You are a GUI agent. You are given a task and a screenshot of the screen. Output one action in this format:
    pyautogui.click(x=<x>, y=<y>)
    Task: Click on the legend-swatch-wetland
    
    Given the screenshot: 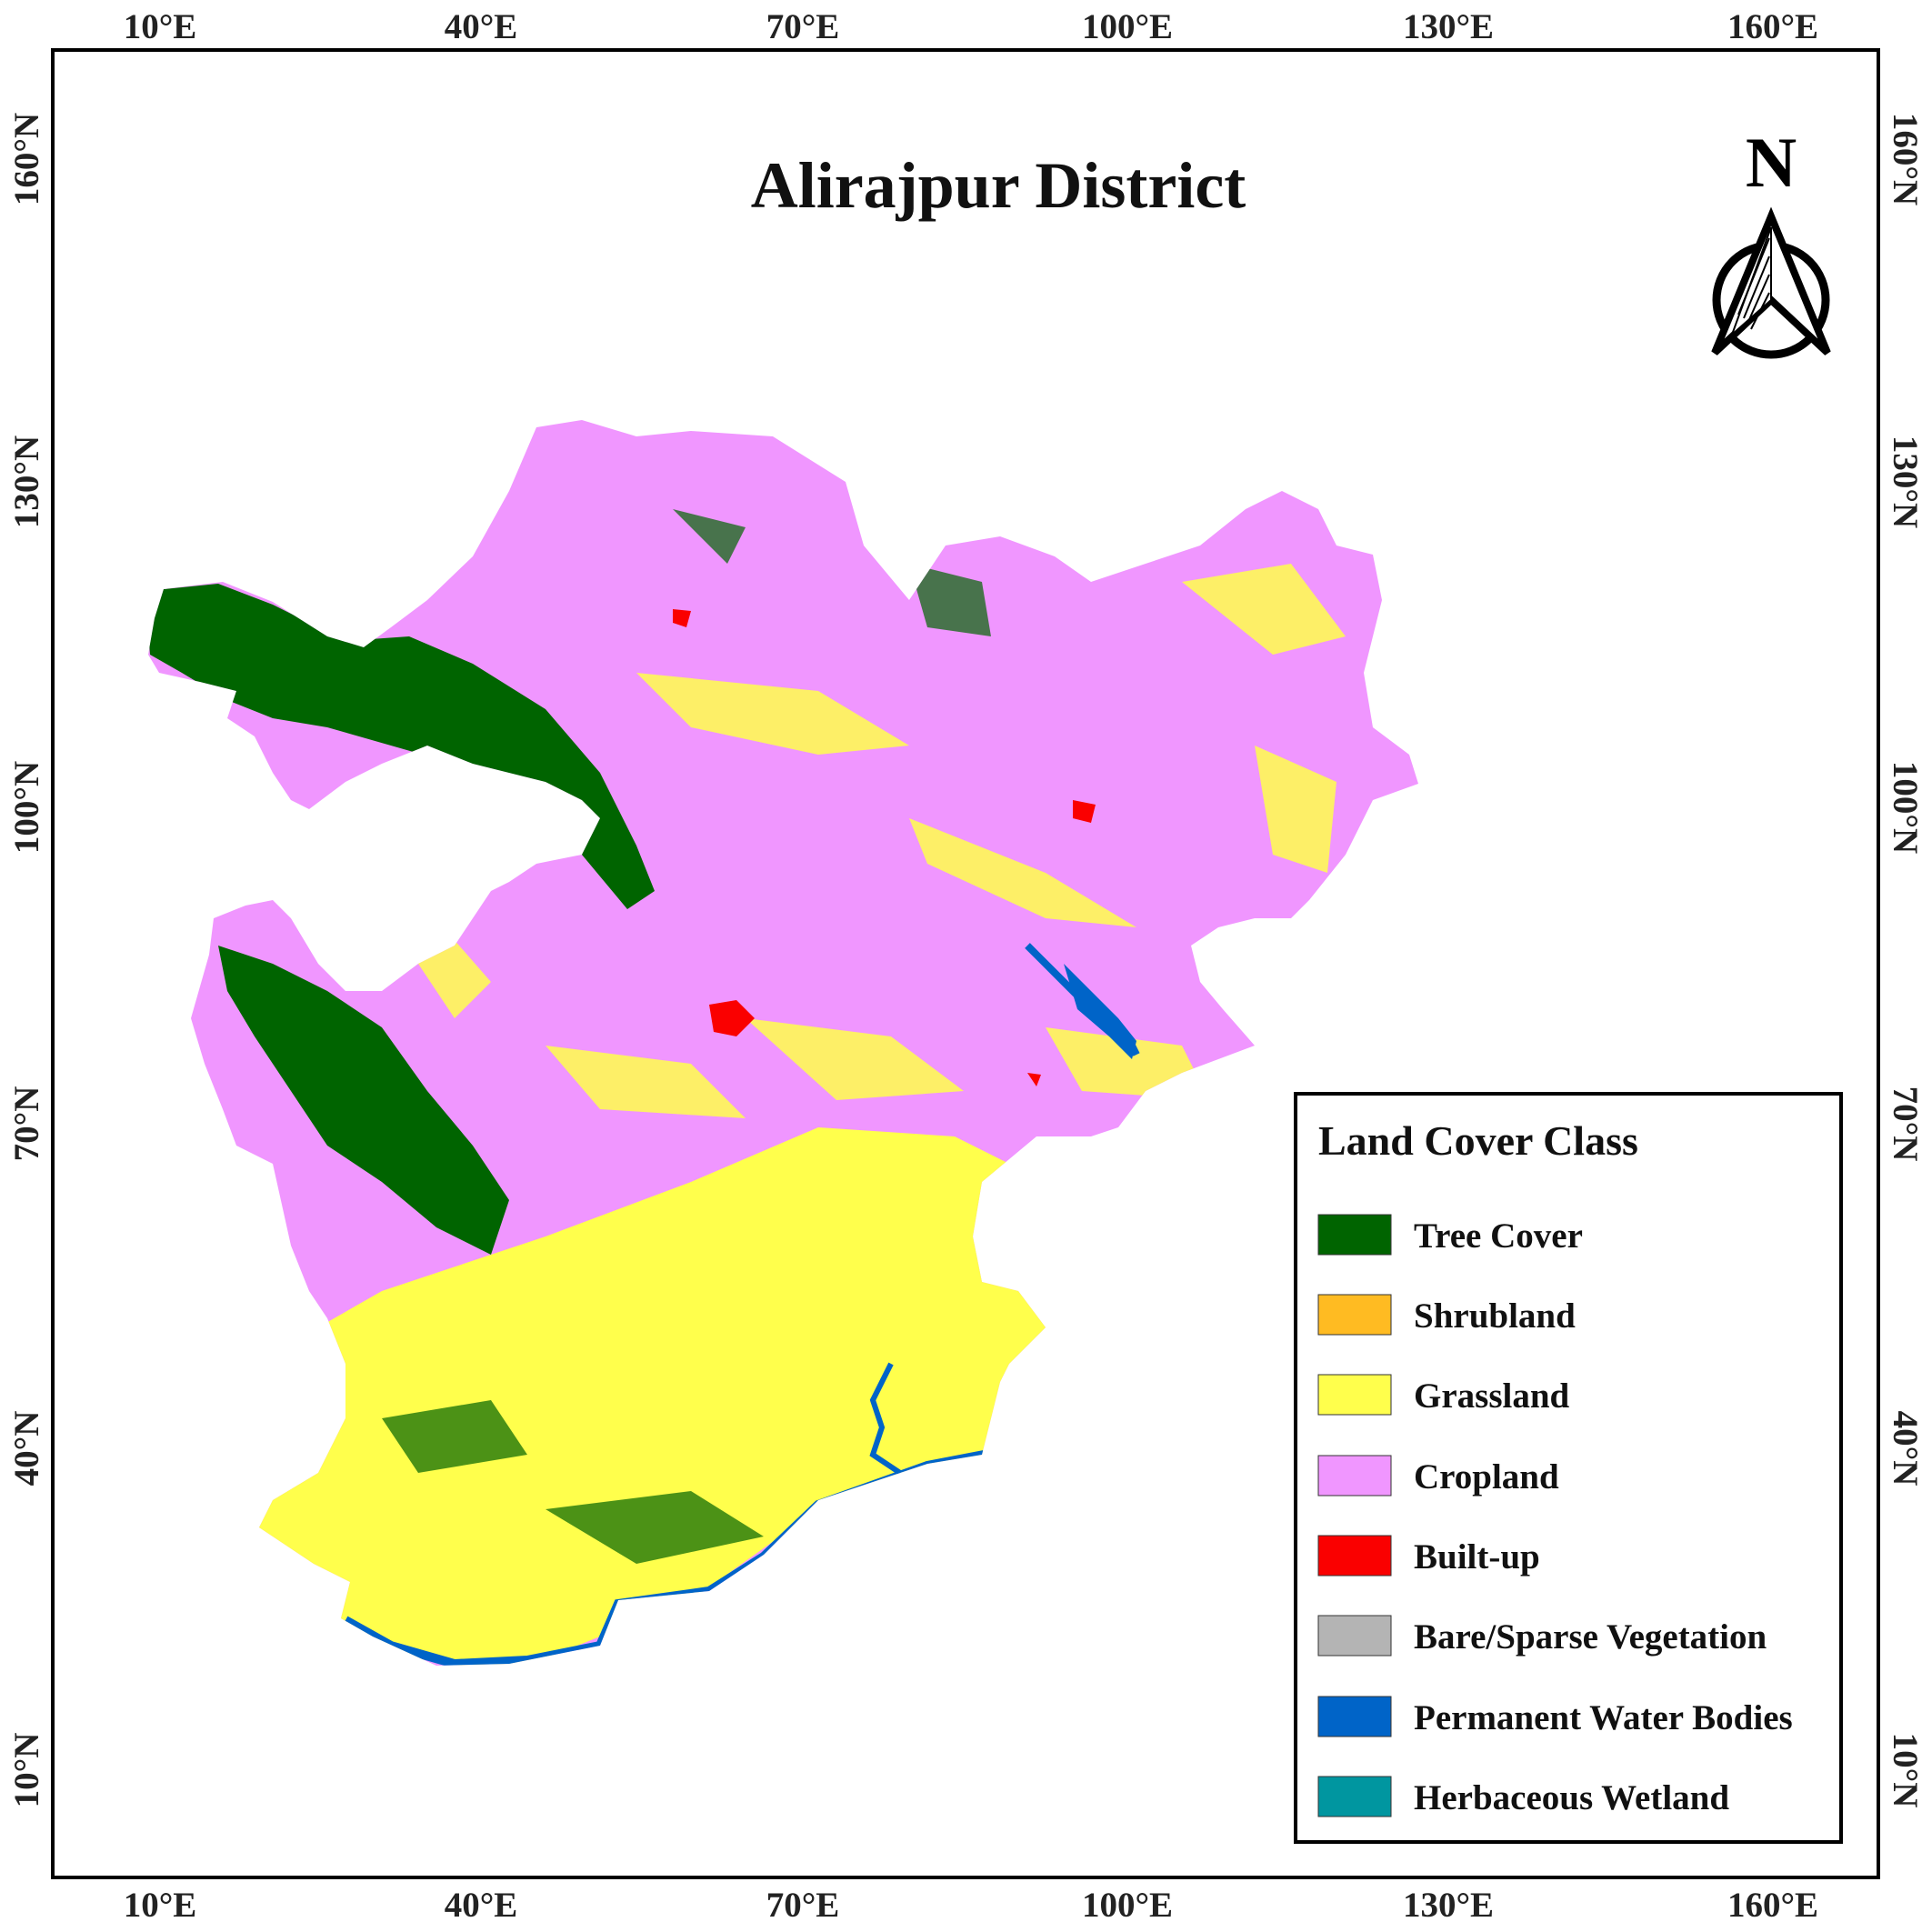 What is the action you would take?
    pyautogui.click(x=1354, y=1796)
    